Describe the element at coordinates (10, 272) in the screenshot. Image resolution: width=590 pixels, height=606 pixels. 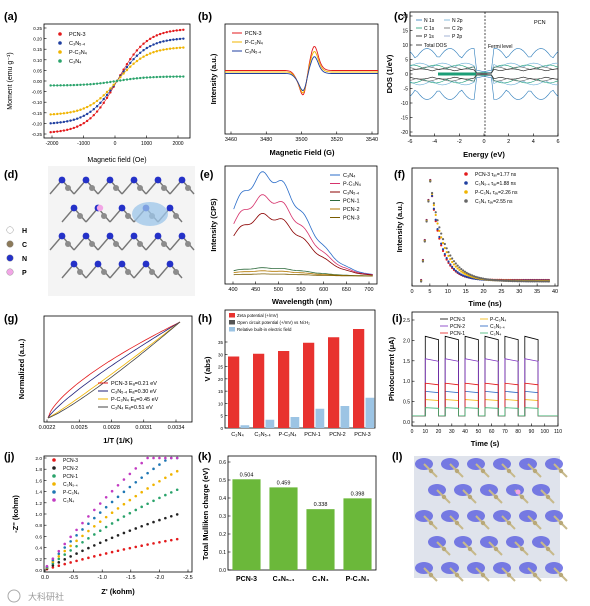
I see `legend-atom` at that location.